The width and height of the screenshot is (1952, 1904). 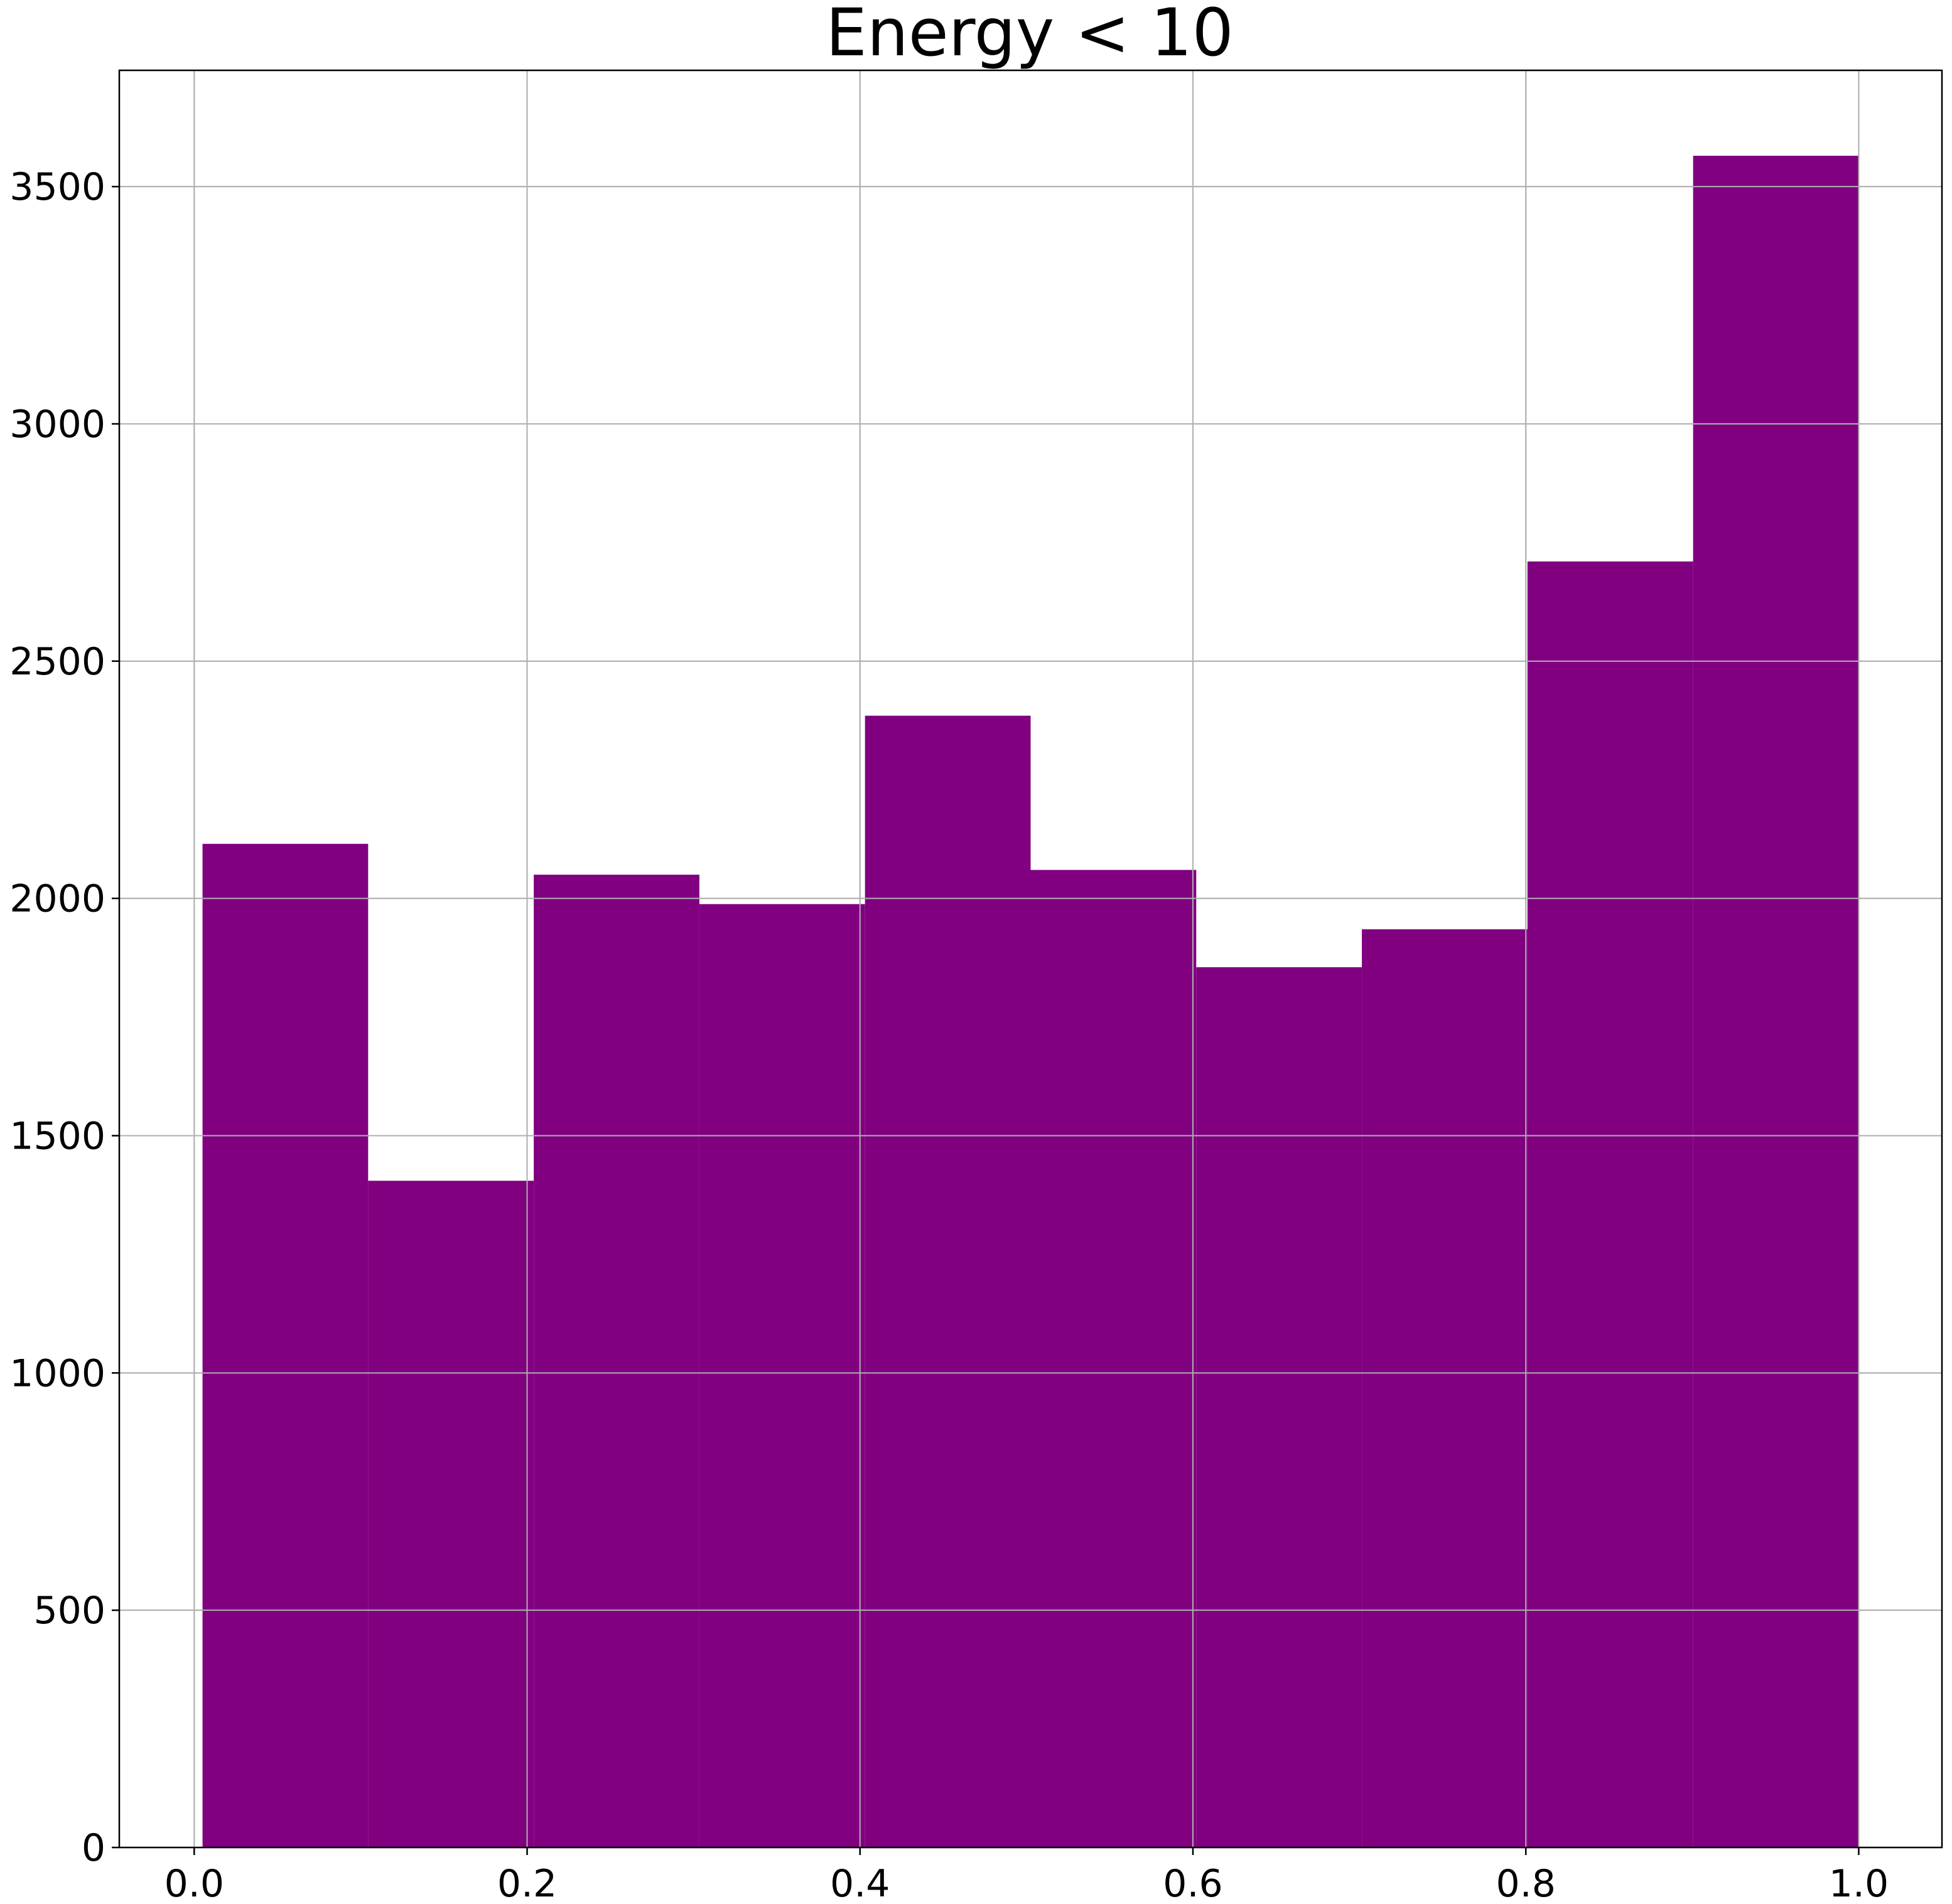 I want to click on y-tick-label: 3000, so click(x=57, y=424).